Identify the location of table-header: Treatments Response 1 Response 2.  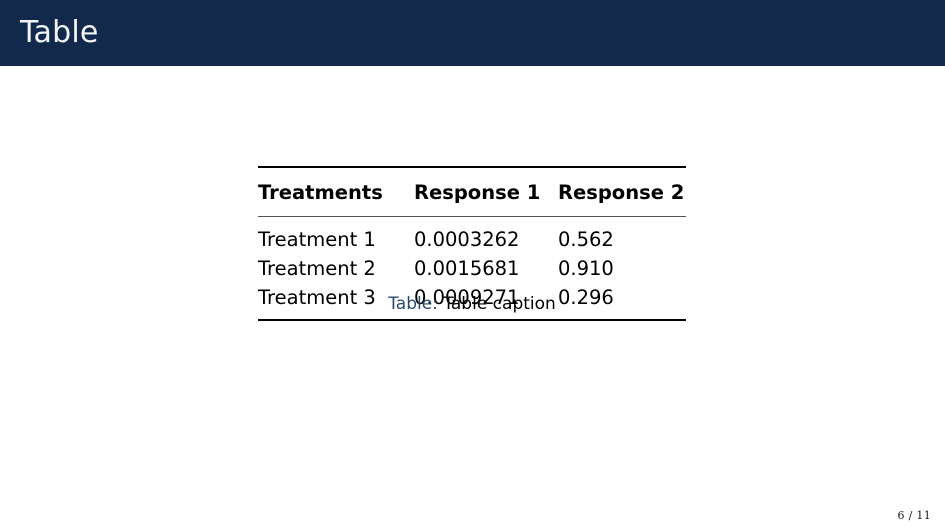
(472, 191).